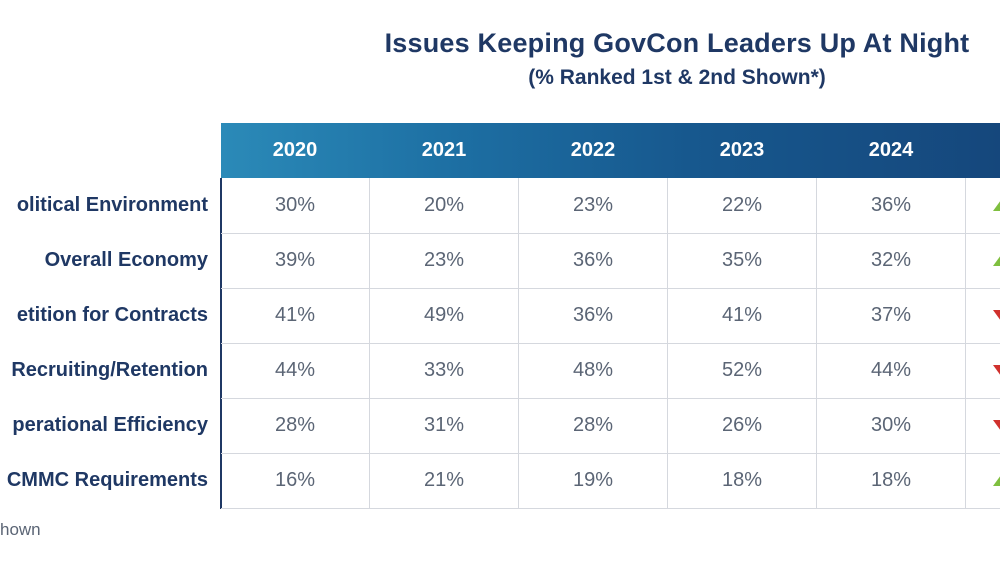  What do you see at coordinates (295, 480) in the screenshot?
I see `table-cell: 16%` at bounding box center [295, 480].